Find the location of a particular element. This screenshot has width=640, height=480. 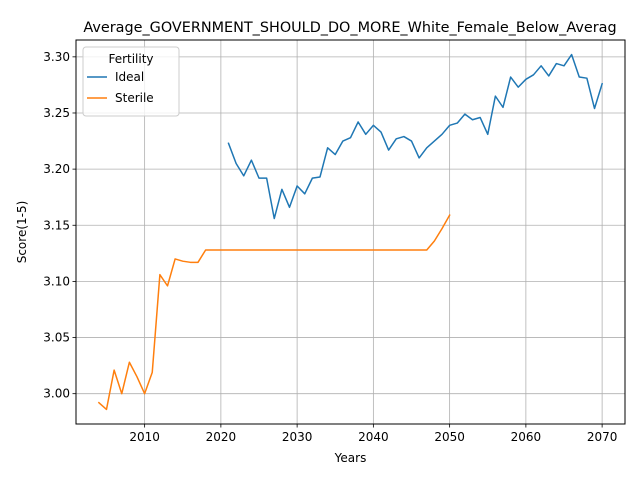

x-tick-label: 2010 is located at coordinates (144, 437).